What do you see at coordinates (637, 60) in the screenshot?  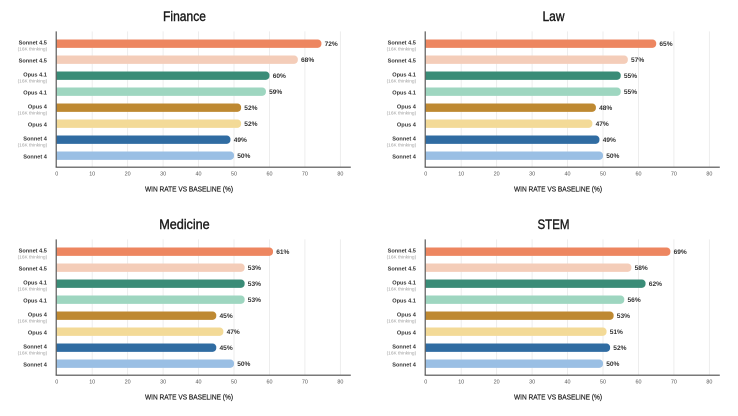 I see `svg-text: 57%` at bounding box center [637, 60].